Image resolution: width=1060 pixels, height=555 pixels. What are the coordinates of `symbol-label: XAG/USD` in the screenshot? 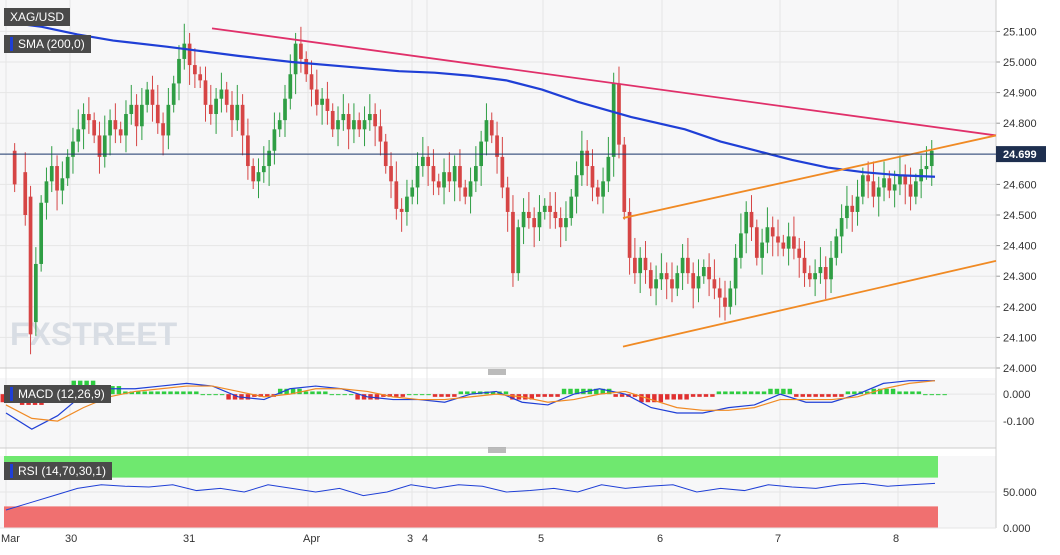 It's located at (37, 17).